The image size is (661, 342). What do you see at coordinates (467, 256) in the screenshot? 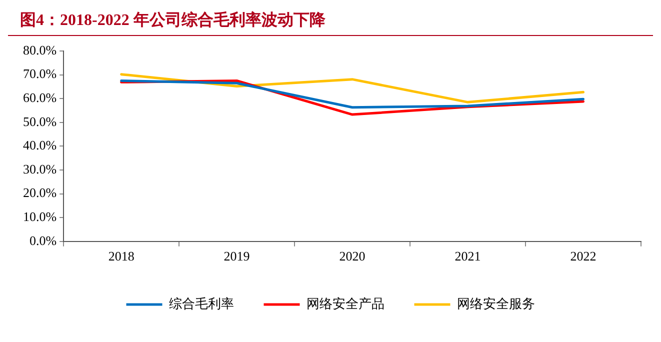
I see `x-tick-label: 2021` at bounding box center [467, 256].